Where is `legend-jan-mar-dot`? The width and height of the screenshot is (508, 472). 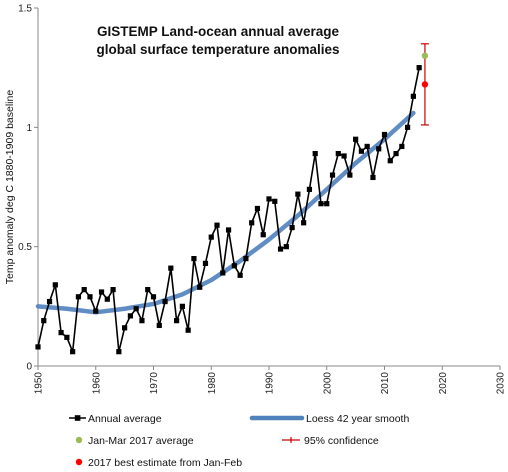
legend-jan-mar-dot is located at coordinates (79, 440).